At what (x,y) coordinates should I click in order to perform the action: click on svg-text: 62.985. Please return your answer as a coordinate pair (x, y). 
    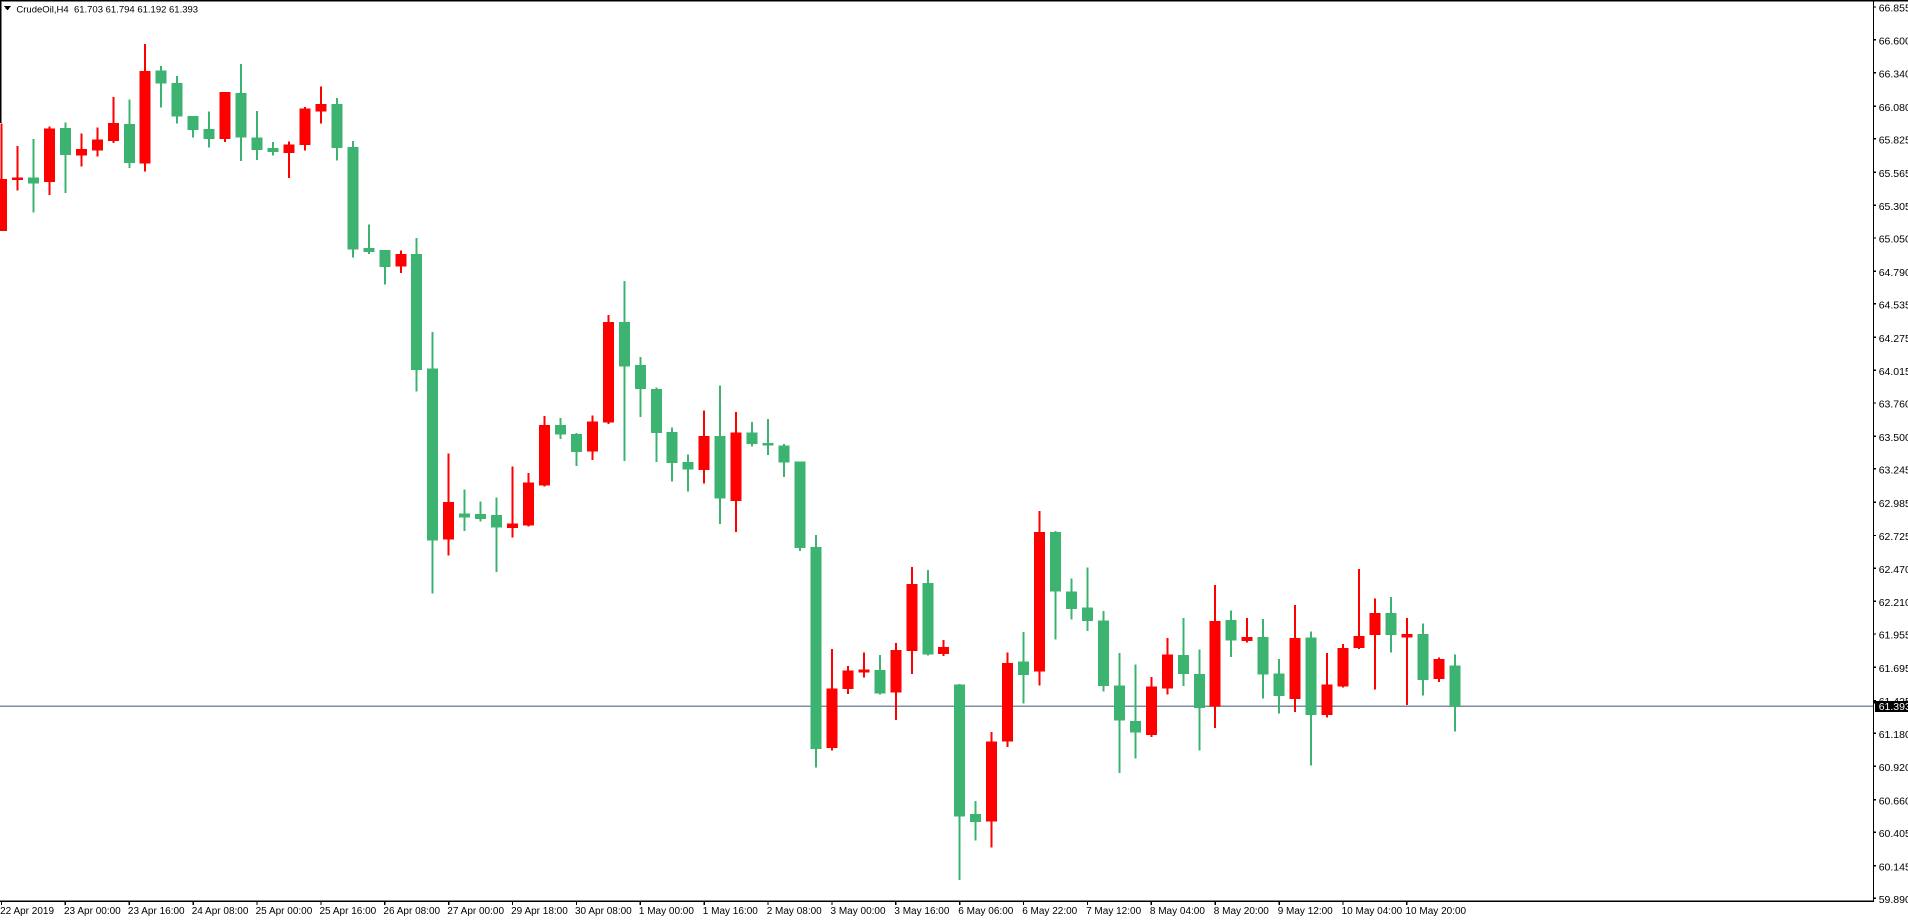
    Looking at the image, I should click on (1893, 504).